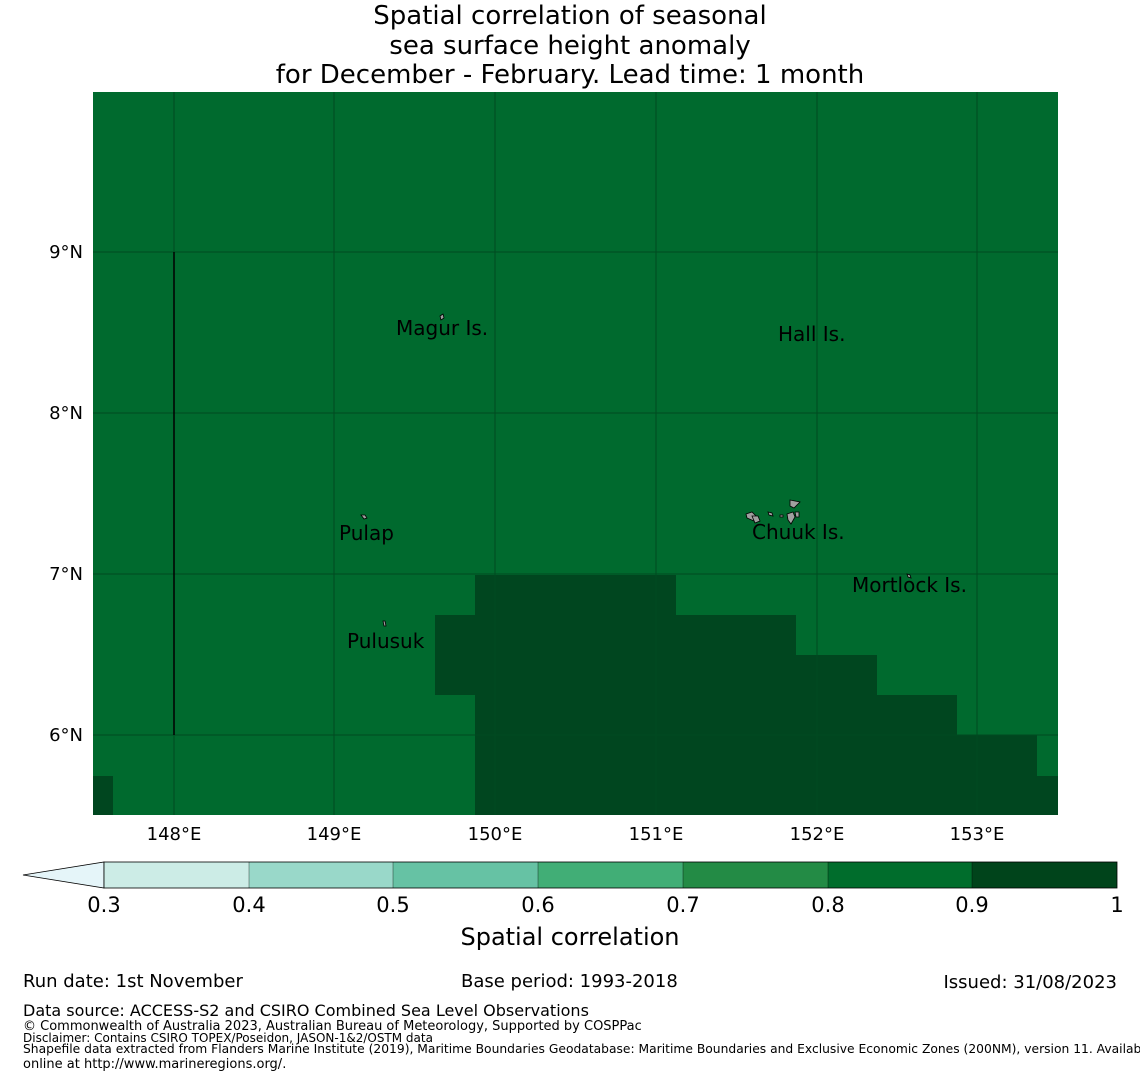  I want to click on place-label-pulusuk: Pulusuk, so click(386, 641).